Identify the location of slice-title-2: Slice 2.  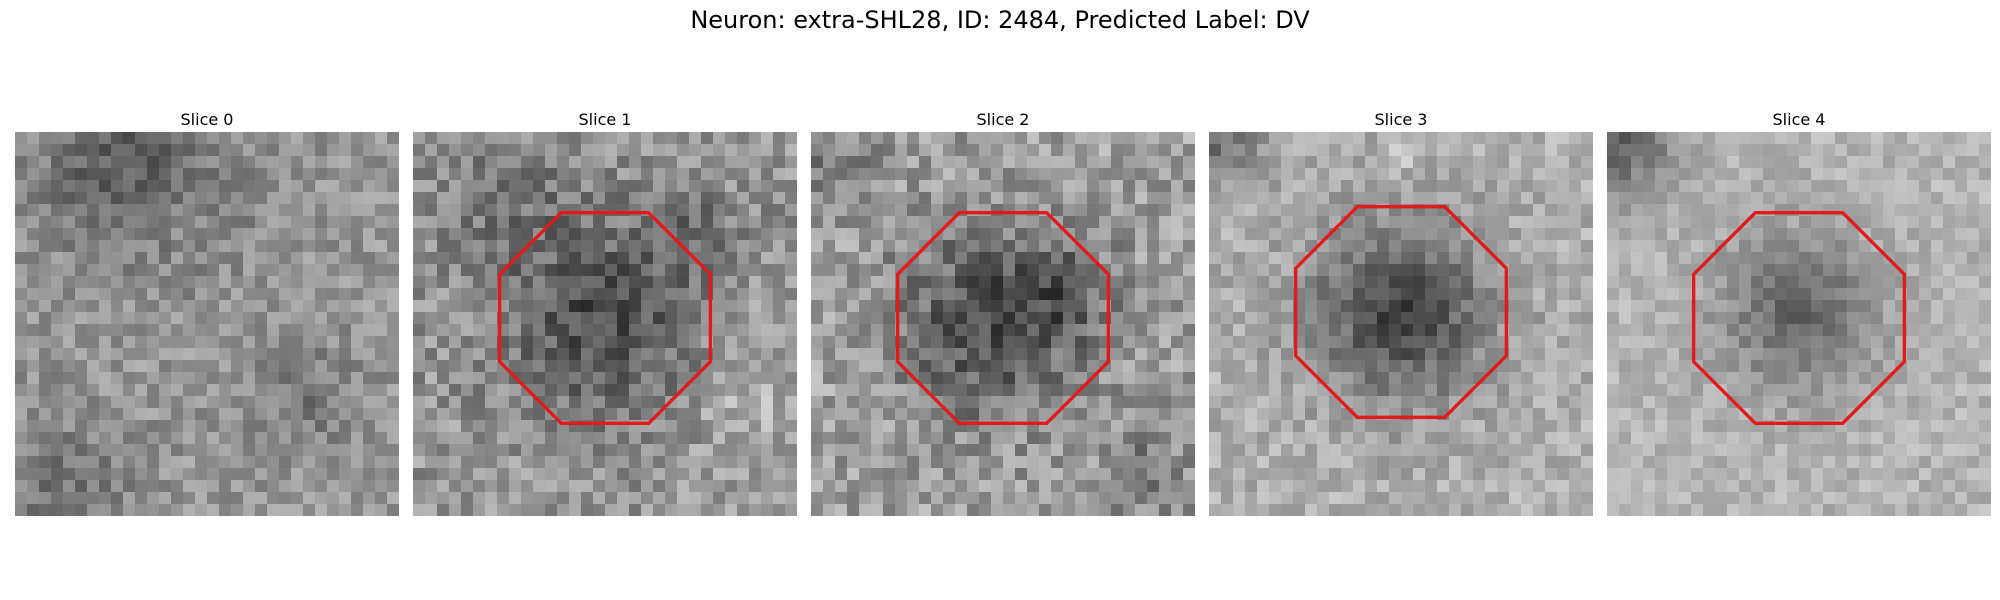
(1003, 119).